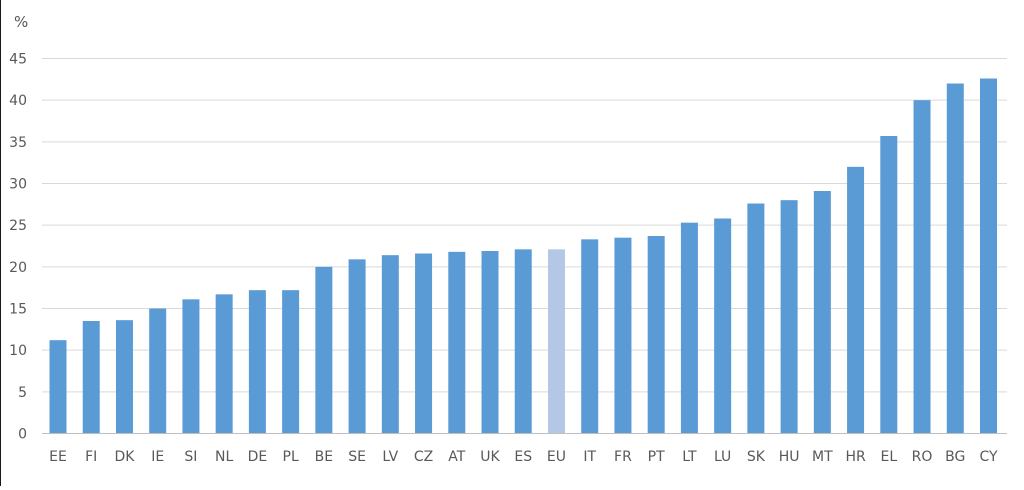 Image resolution: width=1024 pixels, height=490 pixels. Describe the element at coordinates (623, 457) in the screenshot. I see `x-tick-label-fr: FR` at that location.